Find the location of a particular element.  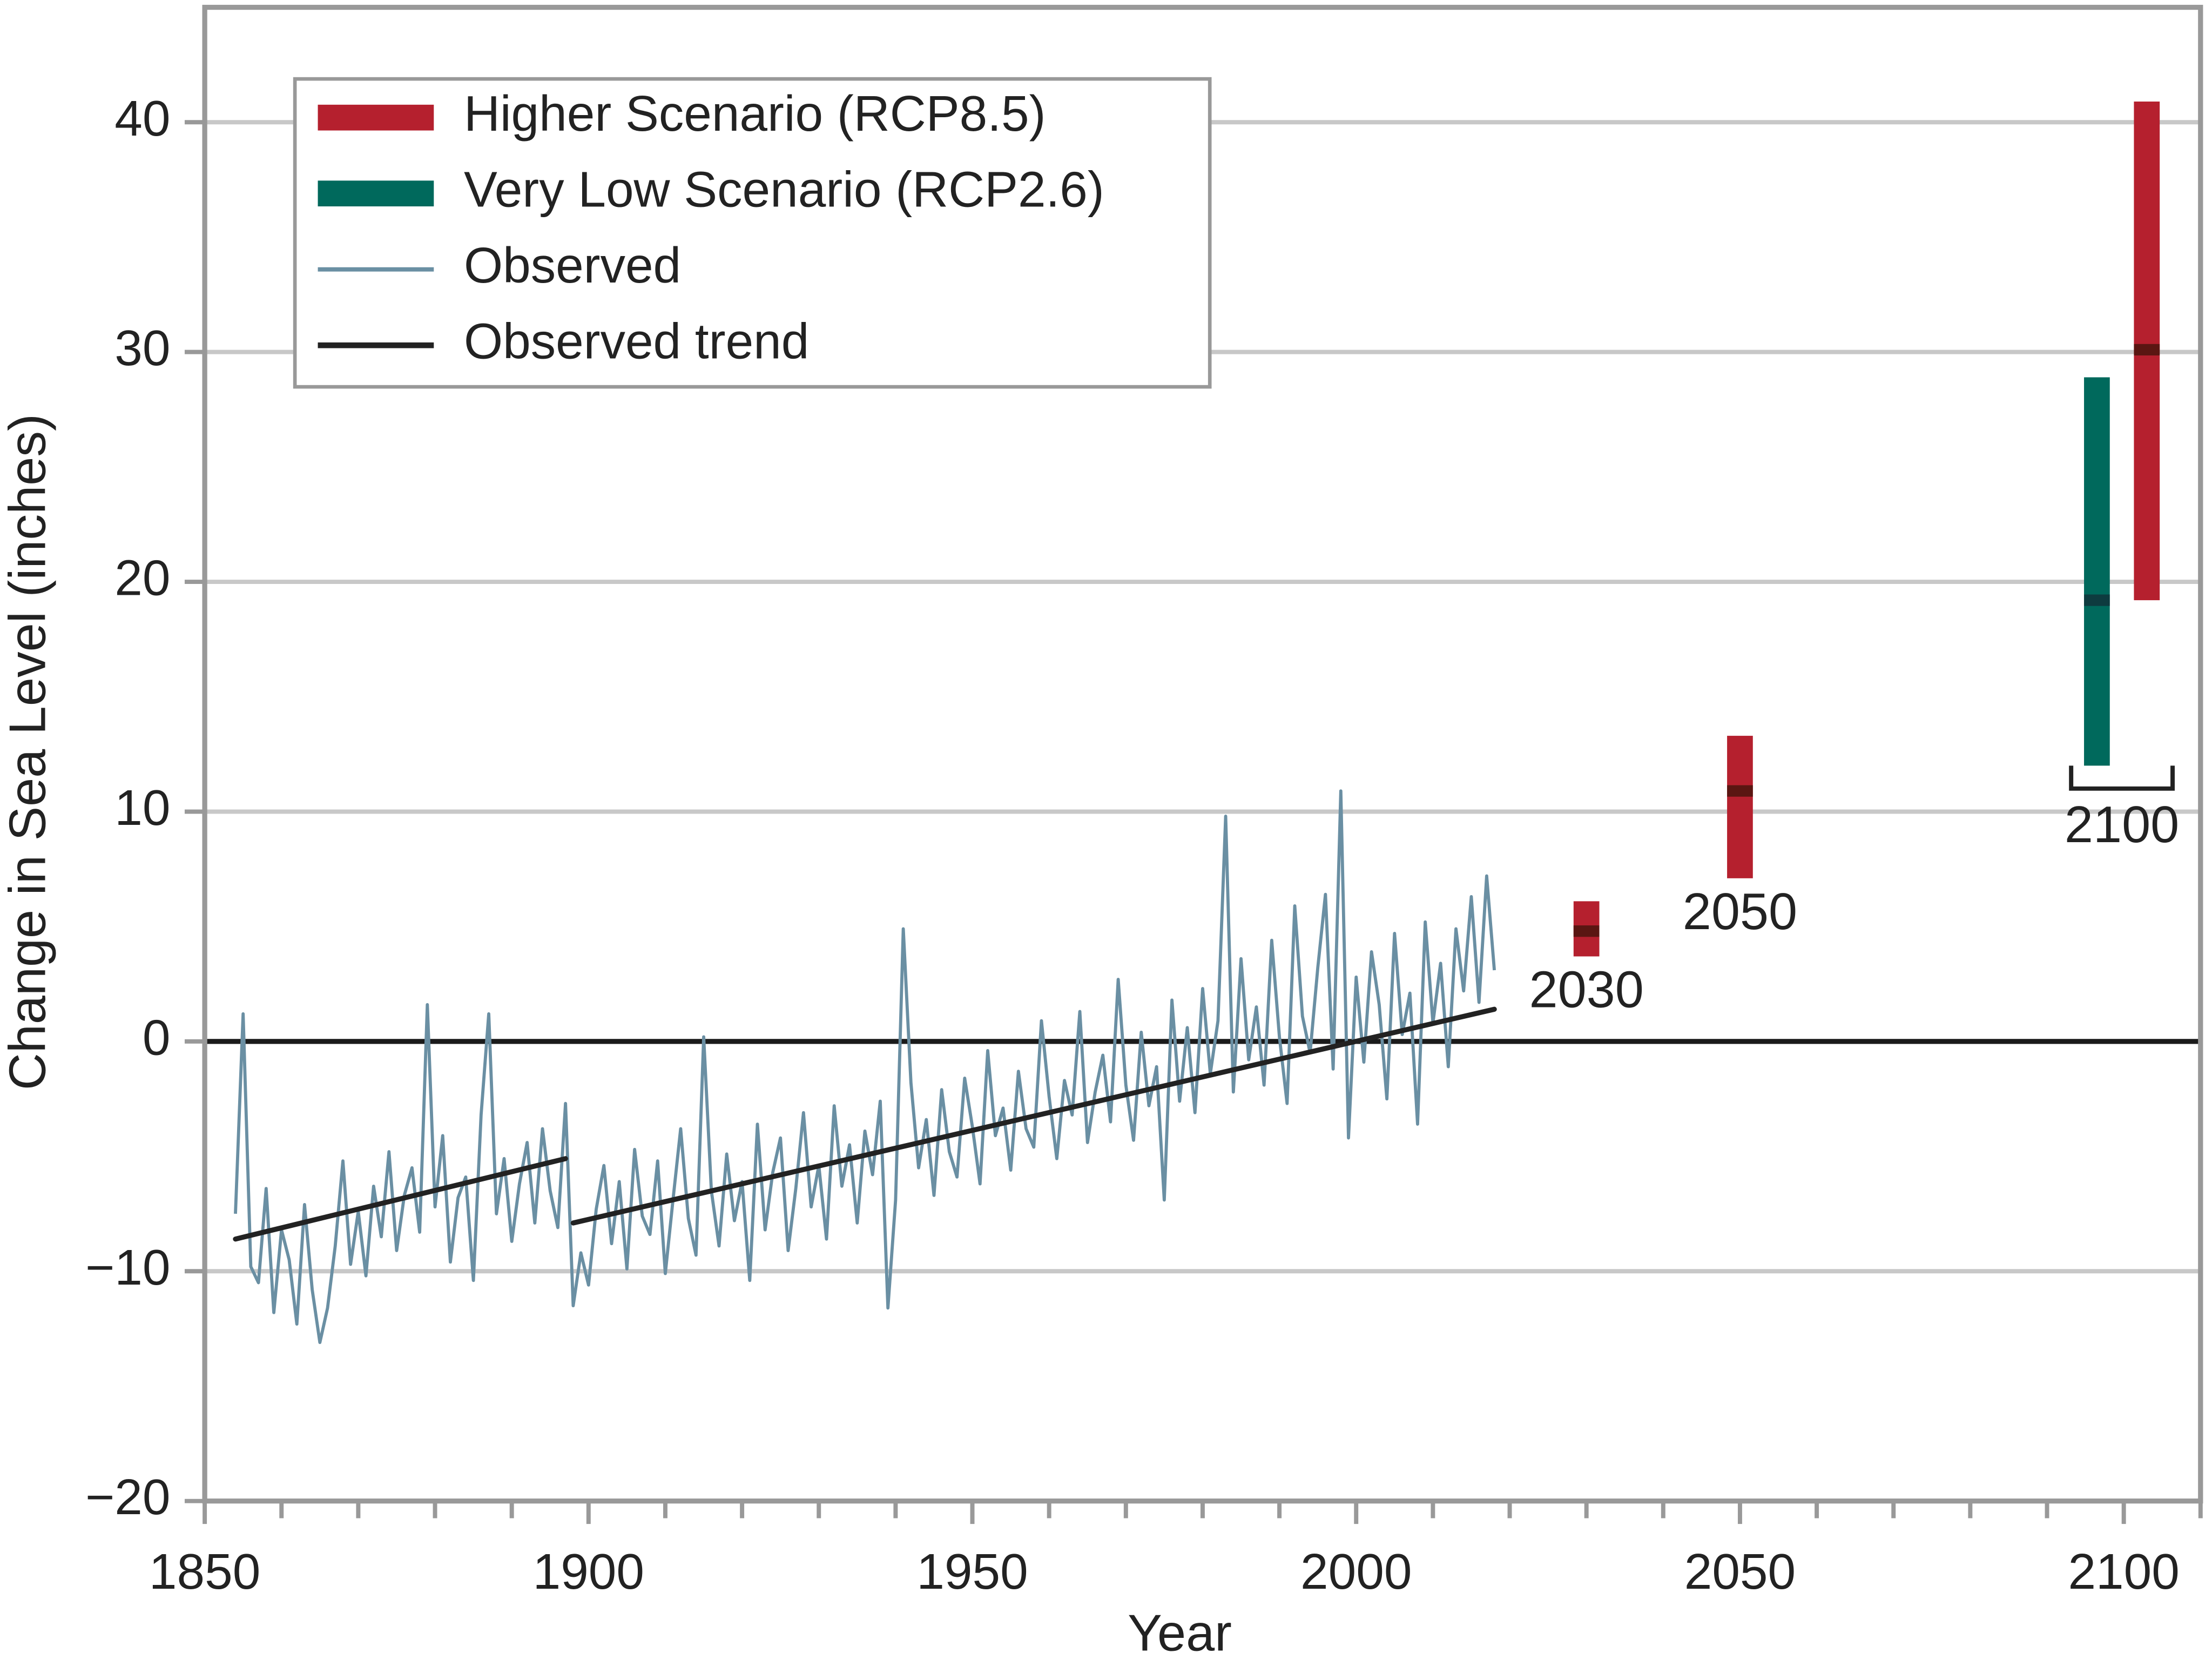

legend-label: Higher Scenario (RCP8.5) is located at coordinates (755, 113).